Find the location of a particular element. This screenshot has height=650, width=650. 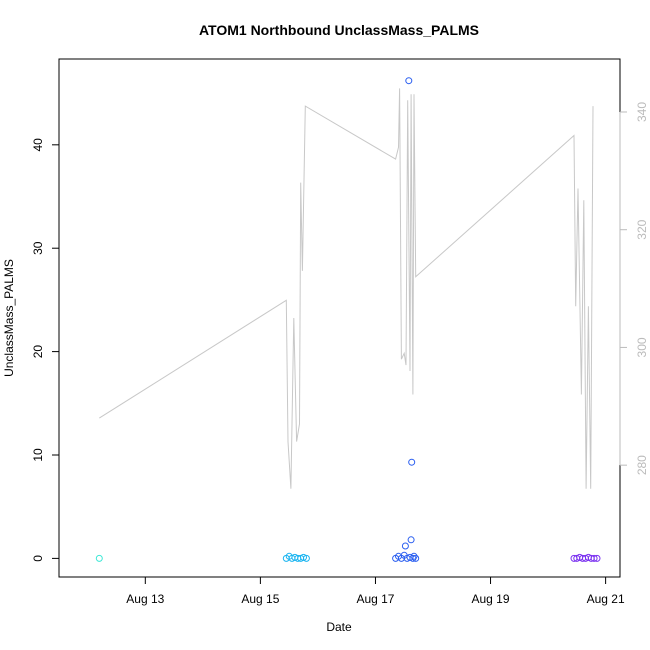

y-tick-label: 20 is located at coordinates (38, 352).